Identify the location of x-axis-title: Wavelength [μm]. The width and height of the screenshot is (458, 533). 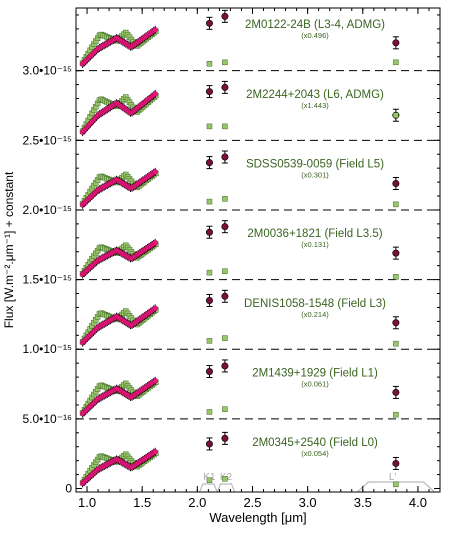
(257, 517).